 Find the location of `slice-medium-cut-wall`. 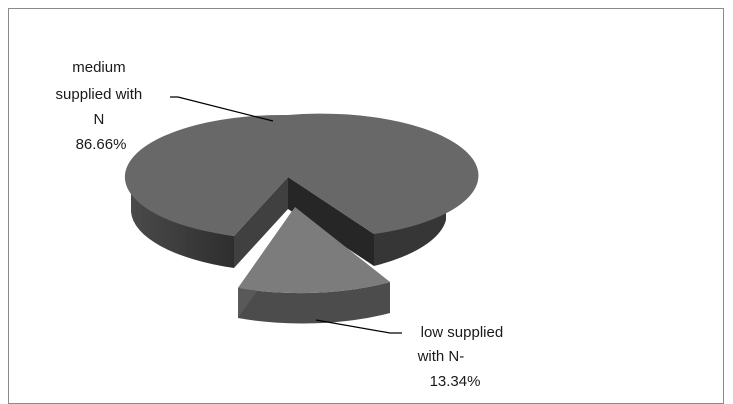

slice-medium-cut-wall is located at coordinates (331, 221).